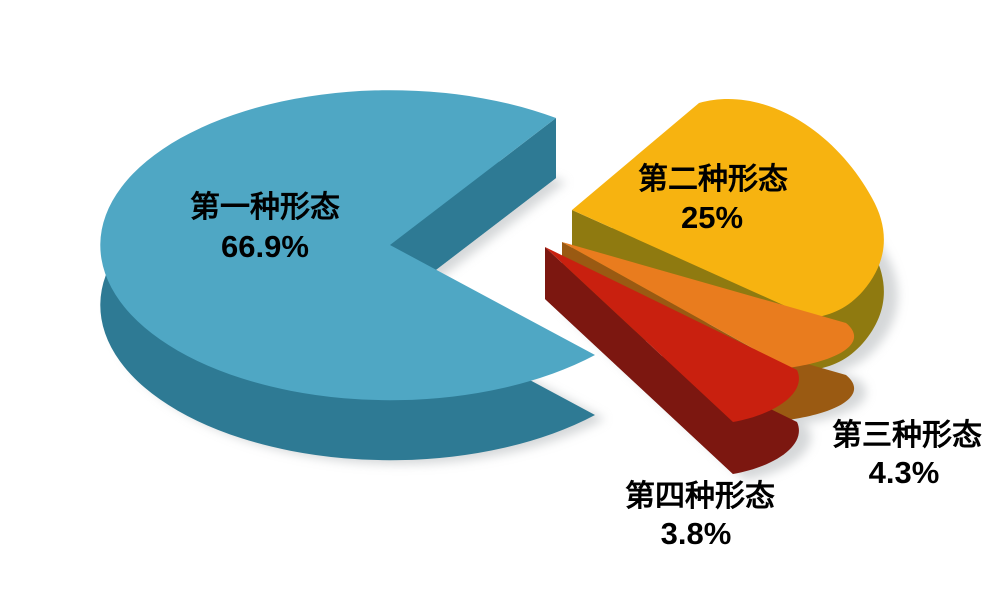 This screenshot has width=1000, height=597. What do you see at coordinates (904, 472) in the screenshot?
I see `slice-value: 4.3%` at bounding box center [904, 472].